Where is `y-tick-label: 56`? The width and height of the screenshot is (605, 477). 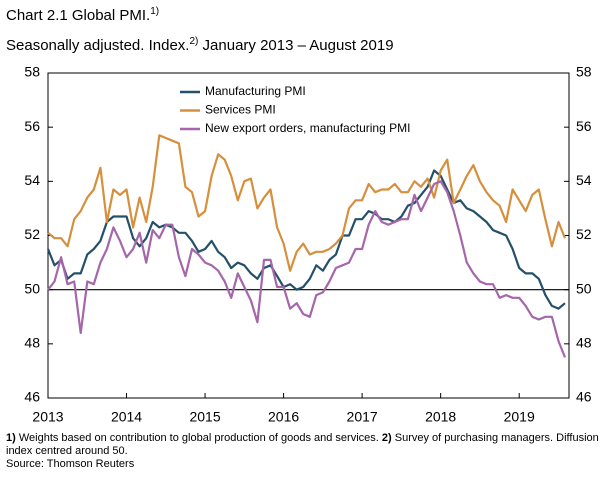 y-tick-label: 56 is located at coordinates (32, 126).